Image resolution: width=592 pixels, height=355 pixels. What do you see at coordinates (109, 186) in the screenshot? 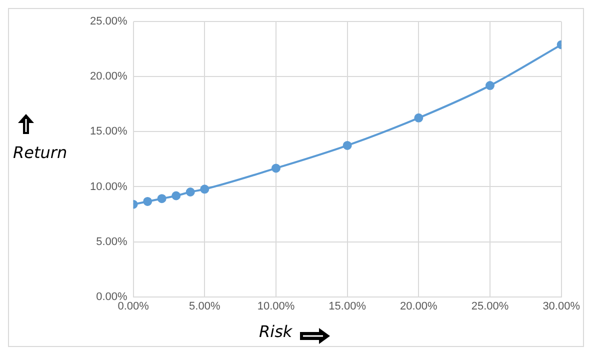
I see `y-tick-label: 10.00%` at bounding box center [109, 186].